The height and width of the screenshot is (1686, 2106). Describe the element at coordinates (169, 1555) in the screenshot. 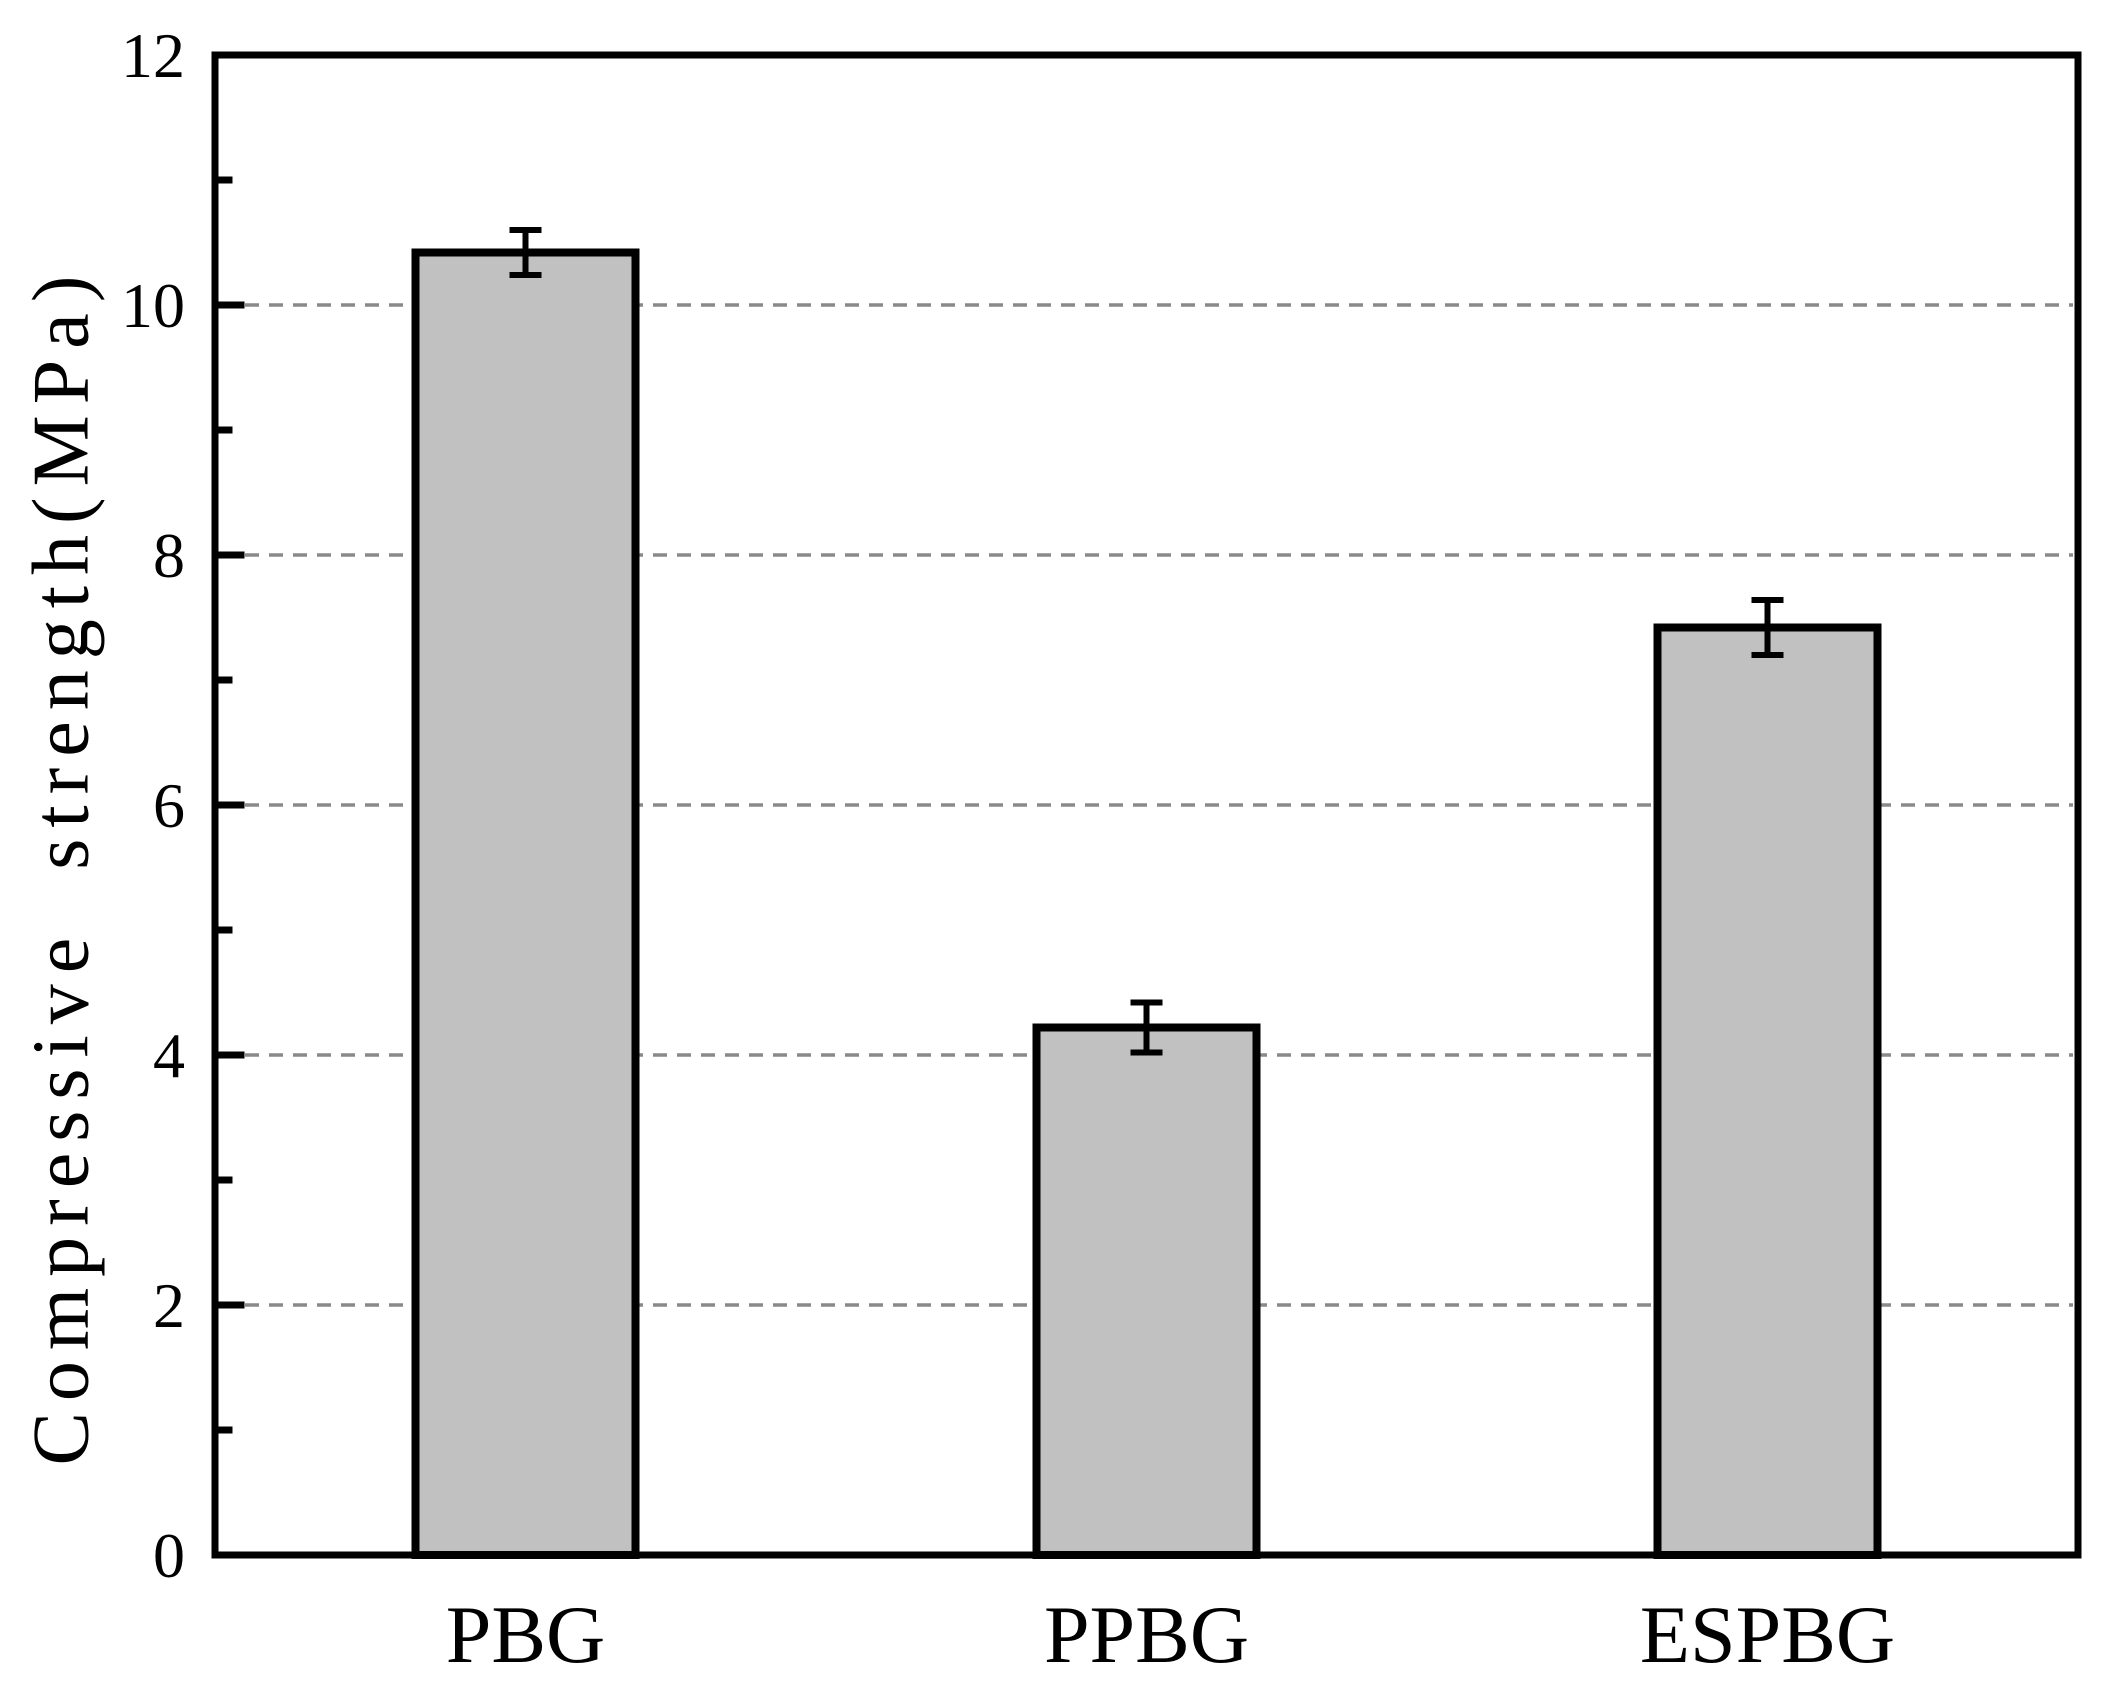

I see `ytick-label-0: 0` at that location.